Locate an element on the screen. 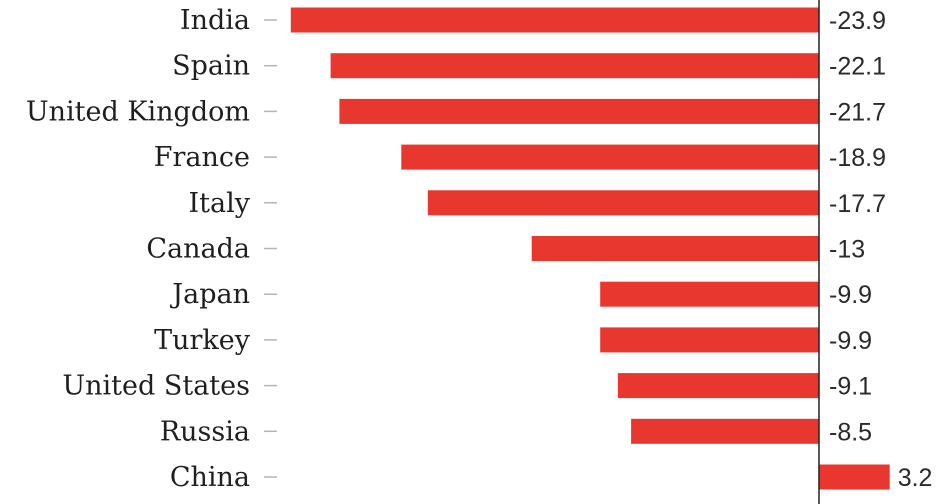 The width and height of the screenshot is (939, 504). bar-india is located at coordinates (554, 20).